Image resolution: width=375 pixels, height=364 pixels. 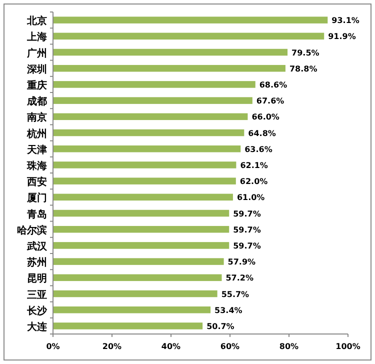 I want to click on data-label: 78.8%, so click(x=303, y=69).